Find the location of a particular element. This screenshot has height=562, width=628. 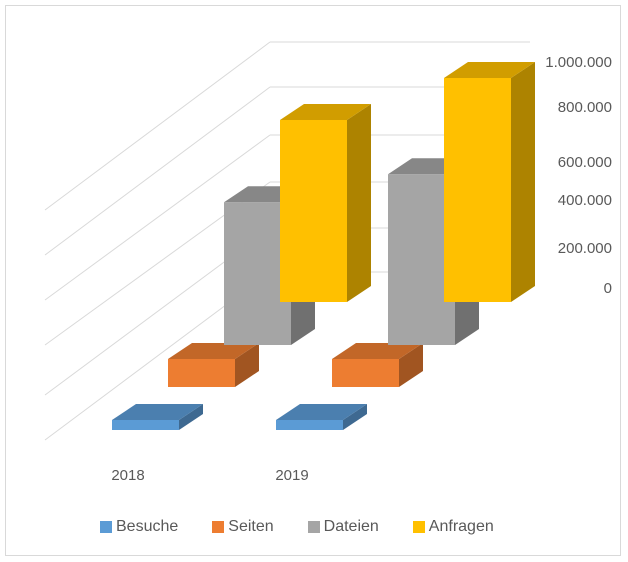

bar-seiten-2019 is located at coordinates (377, 365).